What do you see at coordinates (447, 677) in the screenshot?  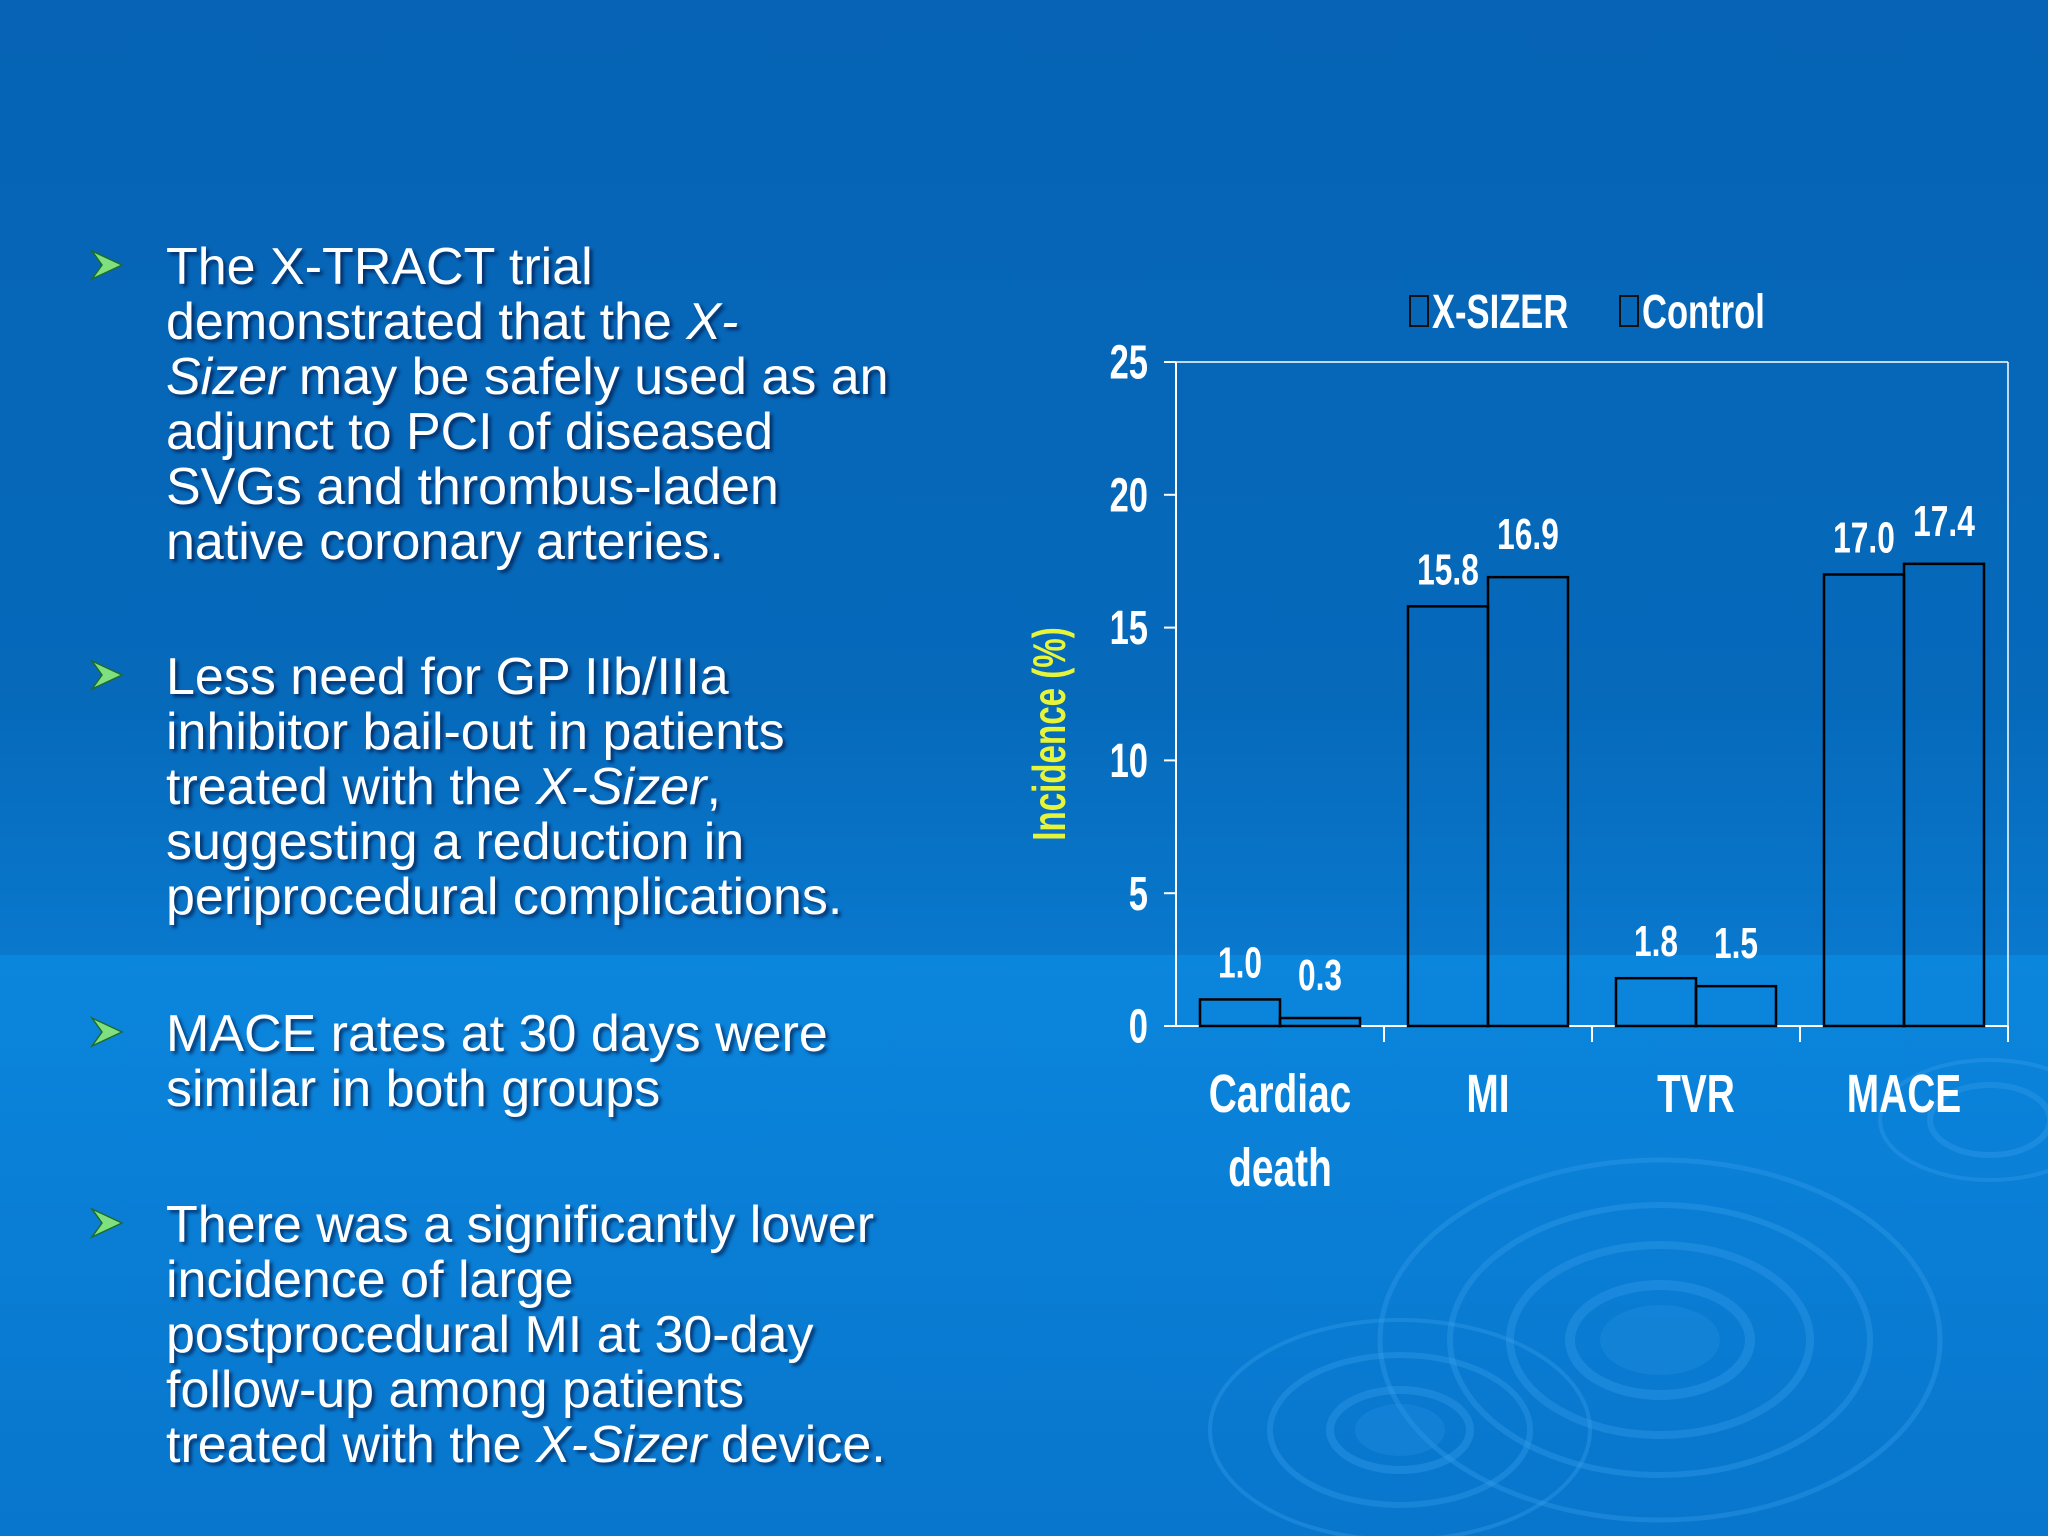 I see `text-run: Less need for GP IIb/IIIa` at bounding box center [447, 677].